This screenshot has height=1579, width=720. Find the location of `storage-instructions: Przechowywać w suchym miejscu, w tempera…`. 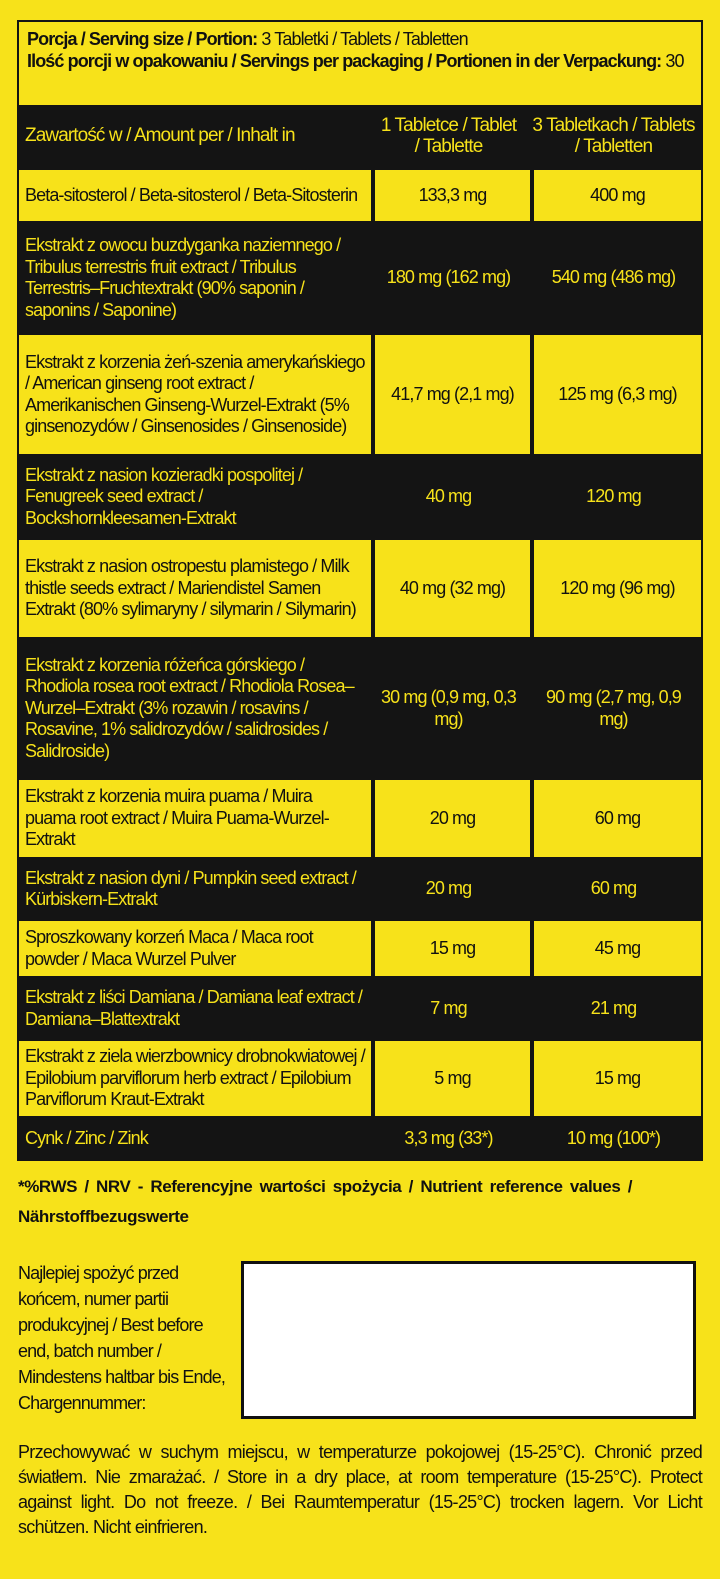

storage-instructions: Przechowywać w suchym miejscu, w tempera… is located at coordinates (360, 1489).